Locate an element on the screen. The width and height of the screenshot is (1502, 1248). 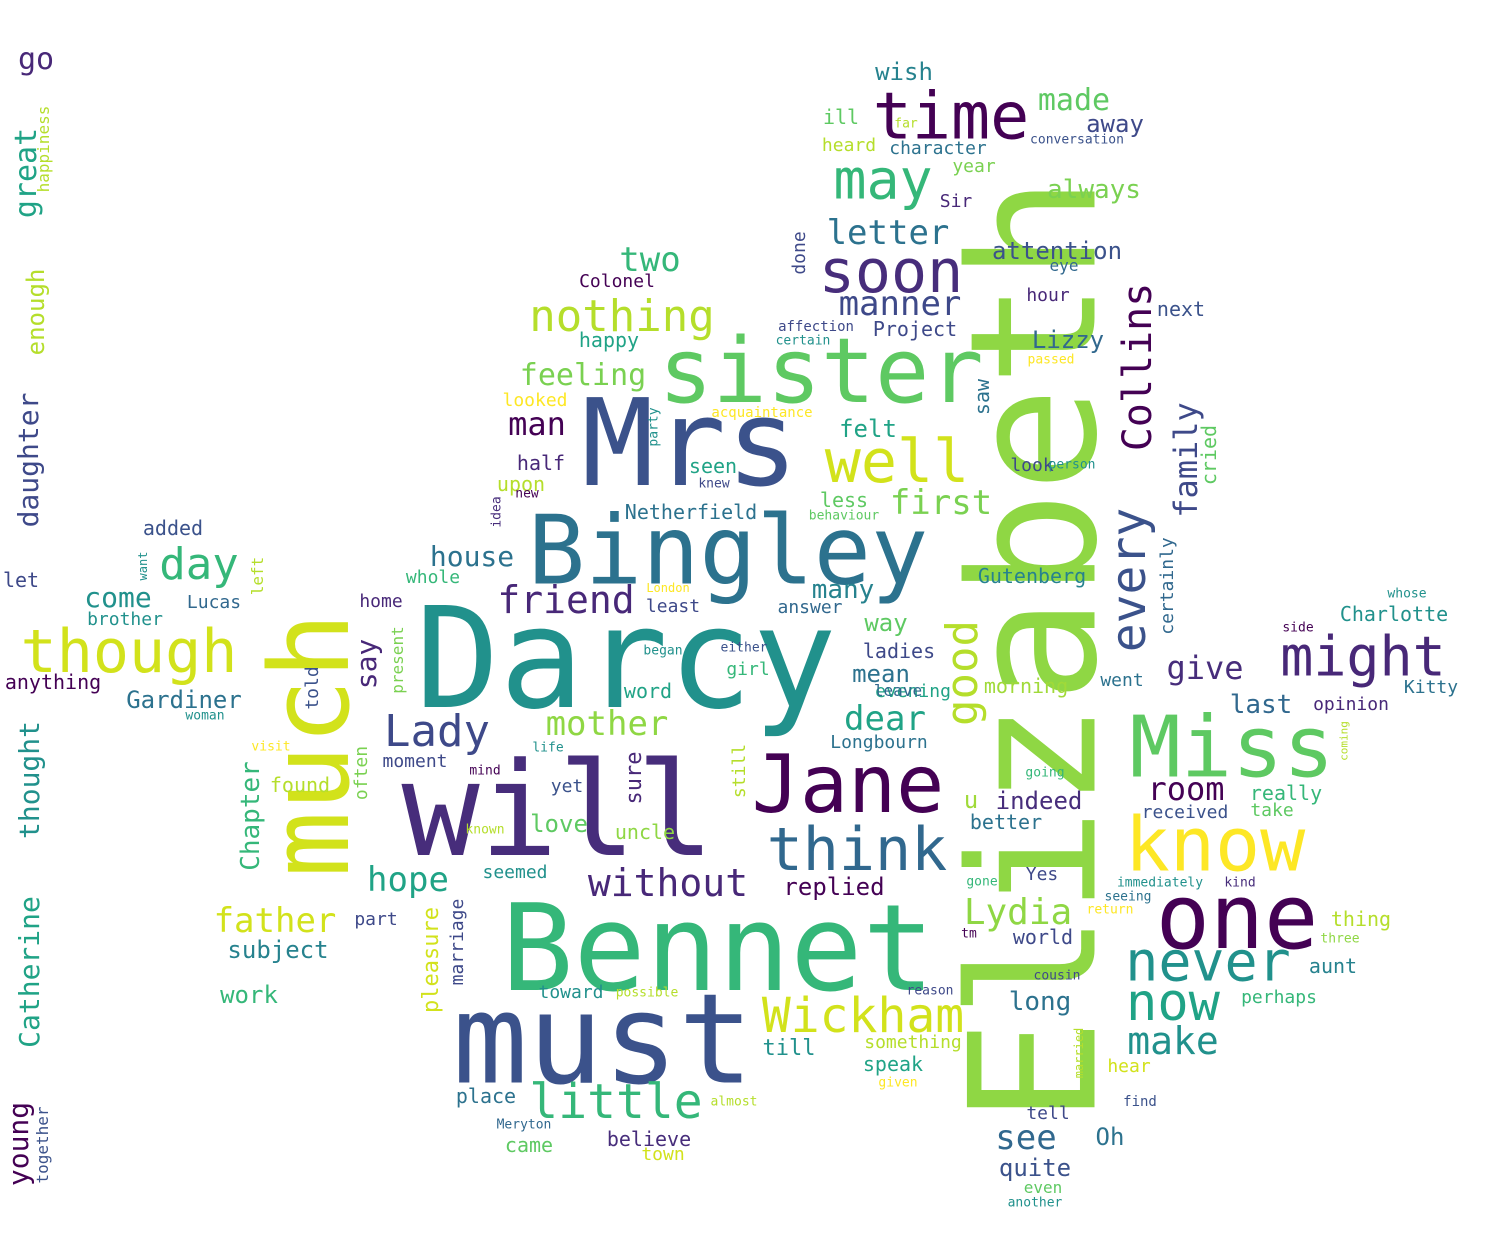
word-found: found is located at coordinates (300, 785).